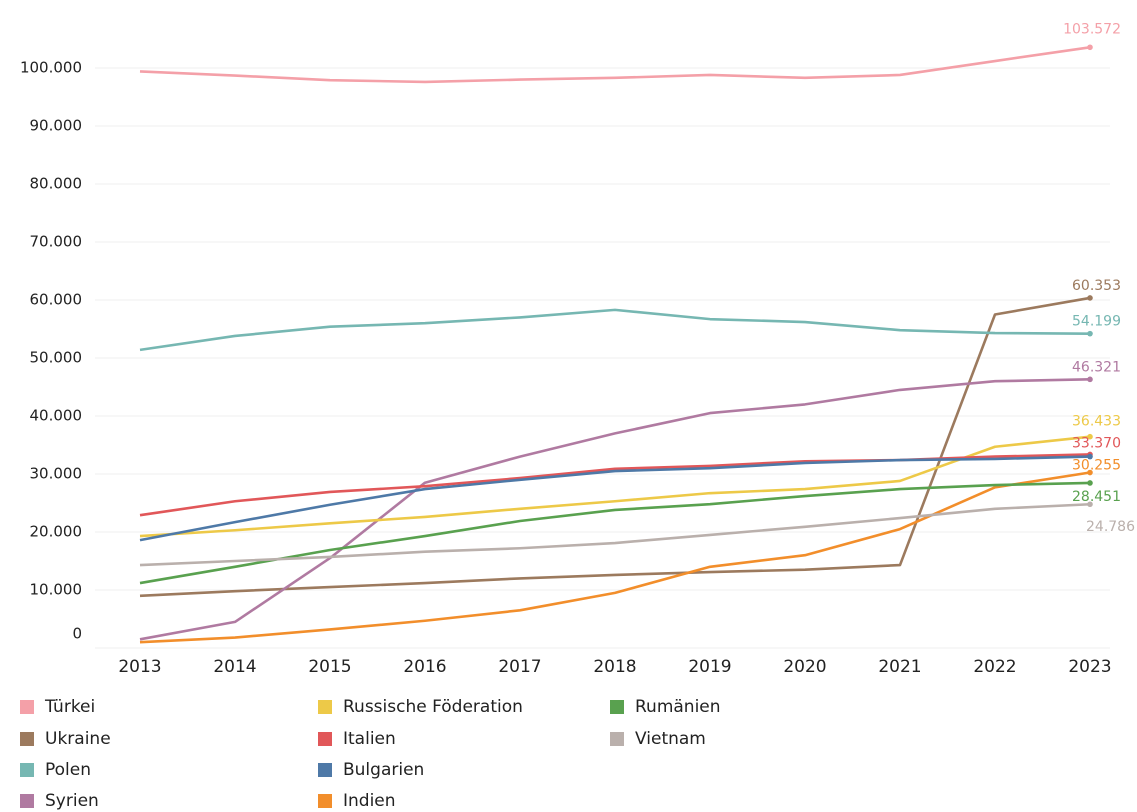 The width and height of the screenshot is (1137, 812). I want to click on legend-label: Rumänien, so click(678, 707).